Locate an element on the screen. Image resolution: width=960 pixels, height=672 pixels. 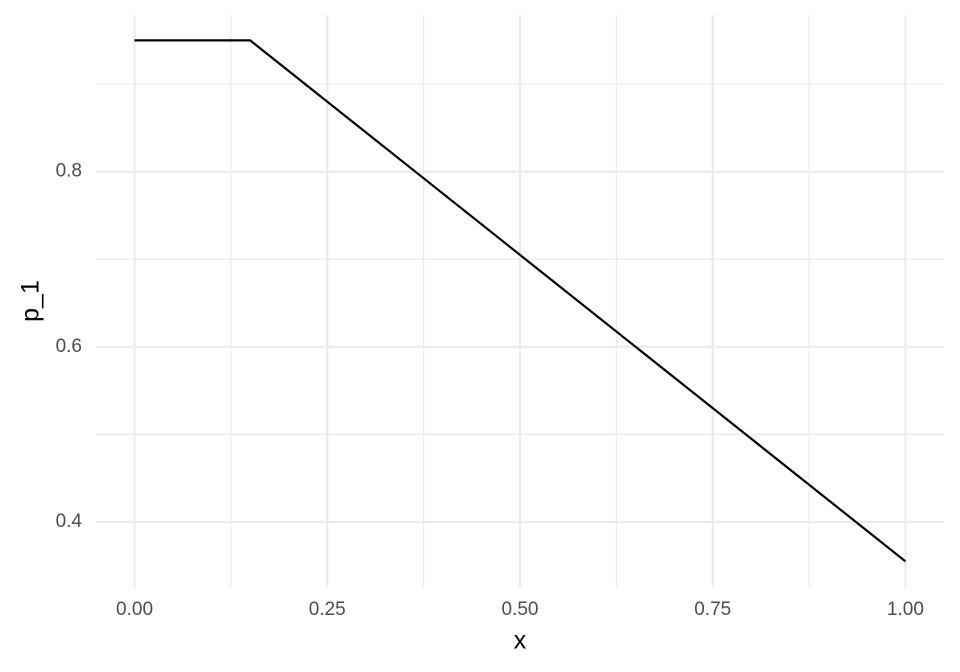
x-tick-label: 0.25 is located at coordinates (327, 609).